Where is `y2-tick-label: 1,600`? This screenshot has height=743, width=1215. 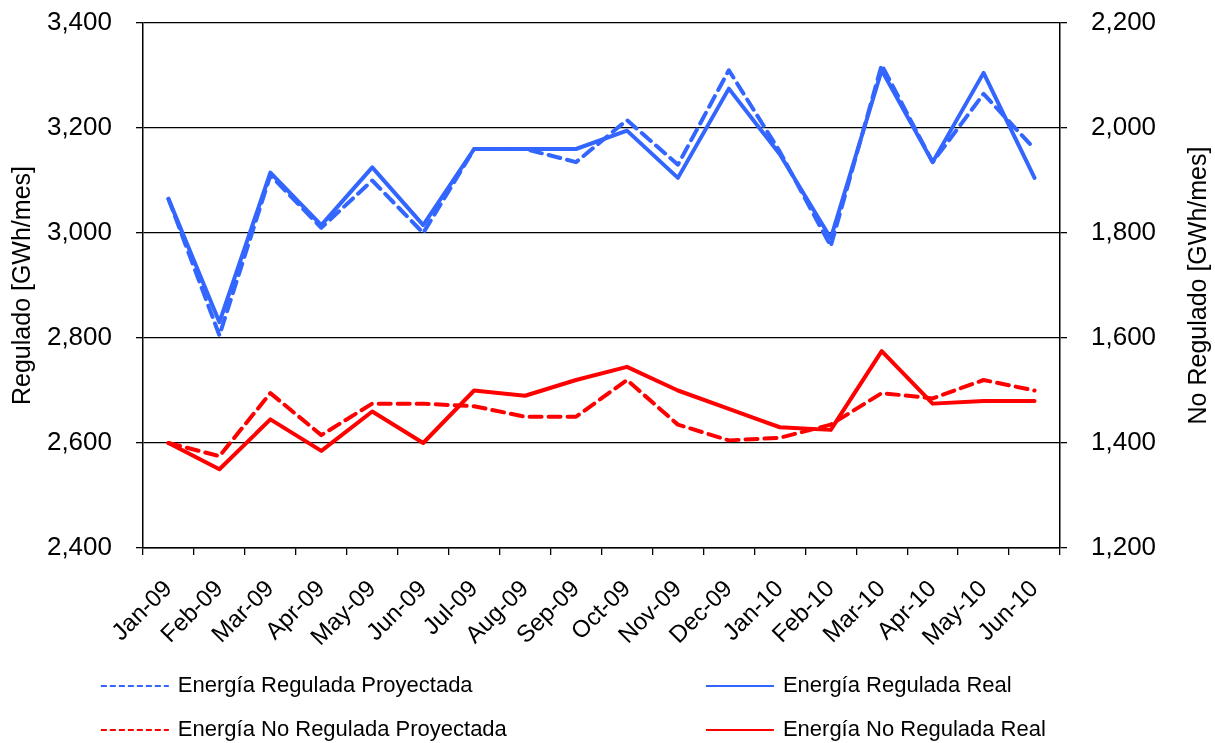
y2-tick-label: 1,600 is located at coordinates (1124, 336).